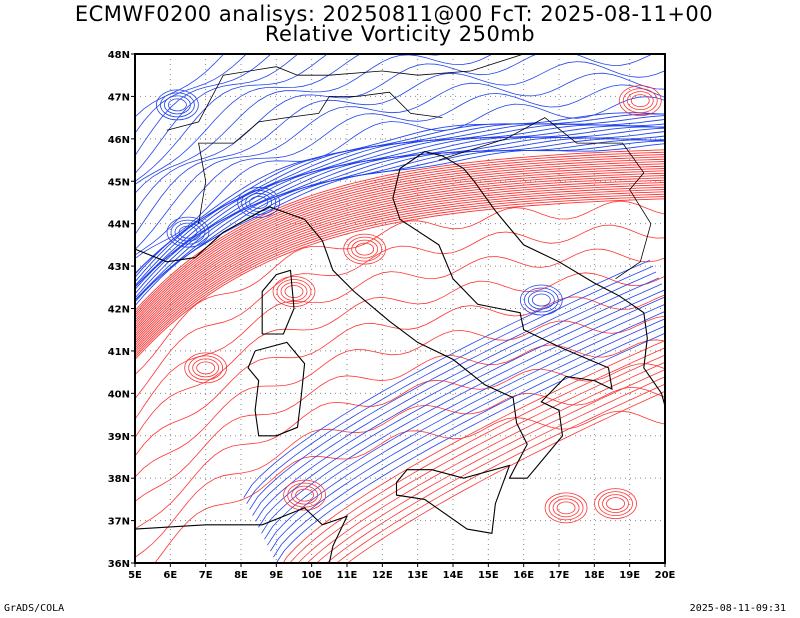 The image size is (800, 618). I want to click on lat-tick-label: 43N, so click(119, 267).